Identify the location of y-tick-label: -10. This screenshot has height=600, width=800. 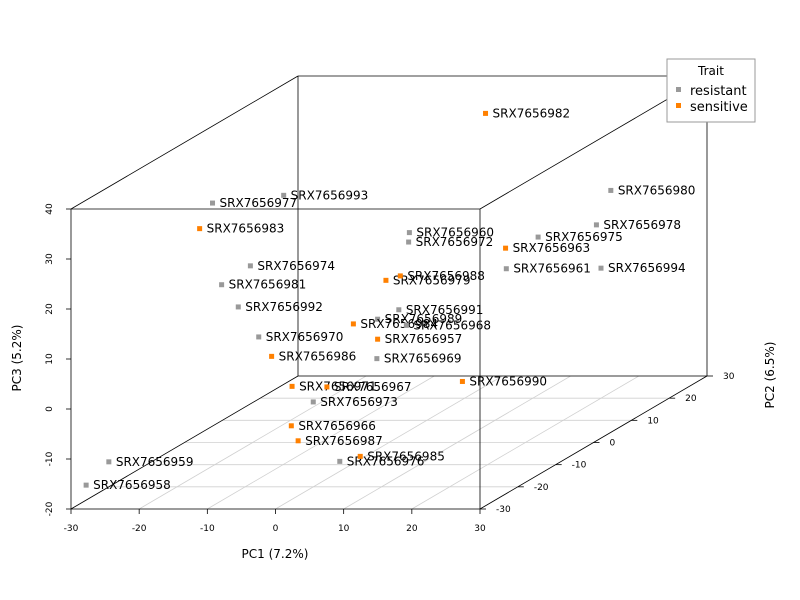
(579, 466).